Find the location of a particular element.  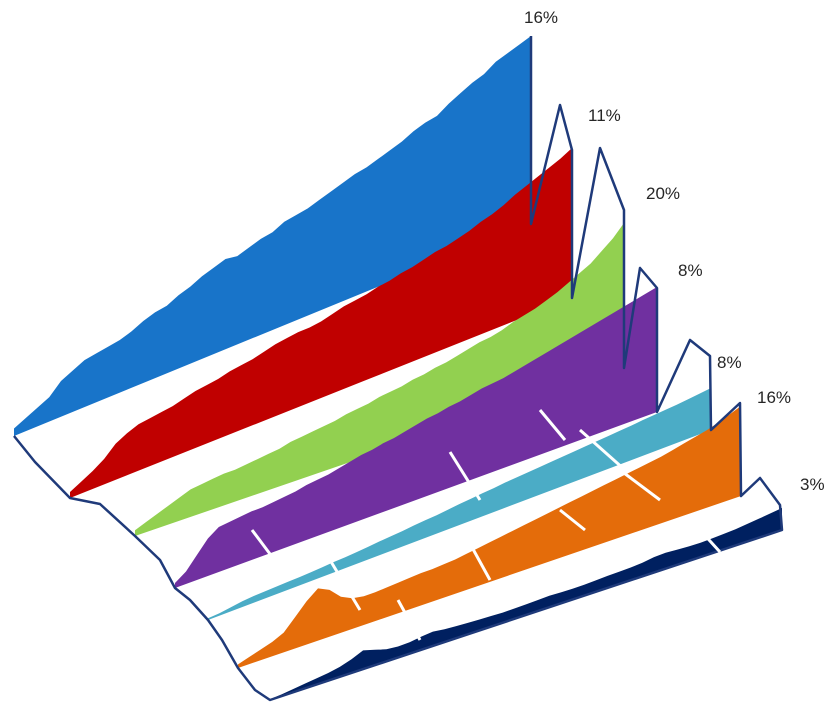

series-end-label: 20% is located at coordinates (663, 193).